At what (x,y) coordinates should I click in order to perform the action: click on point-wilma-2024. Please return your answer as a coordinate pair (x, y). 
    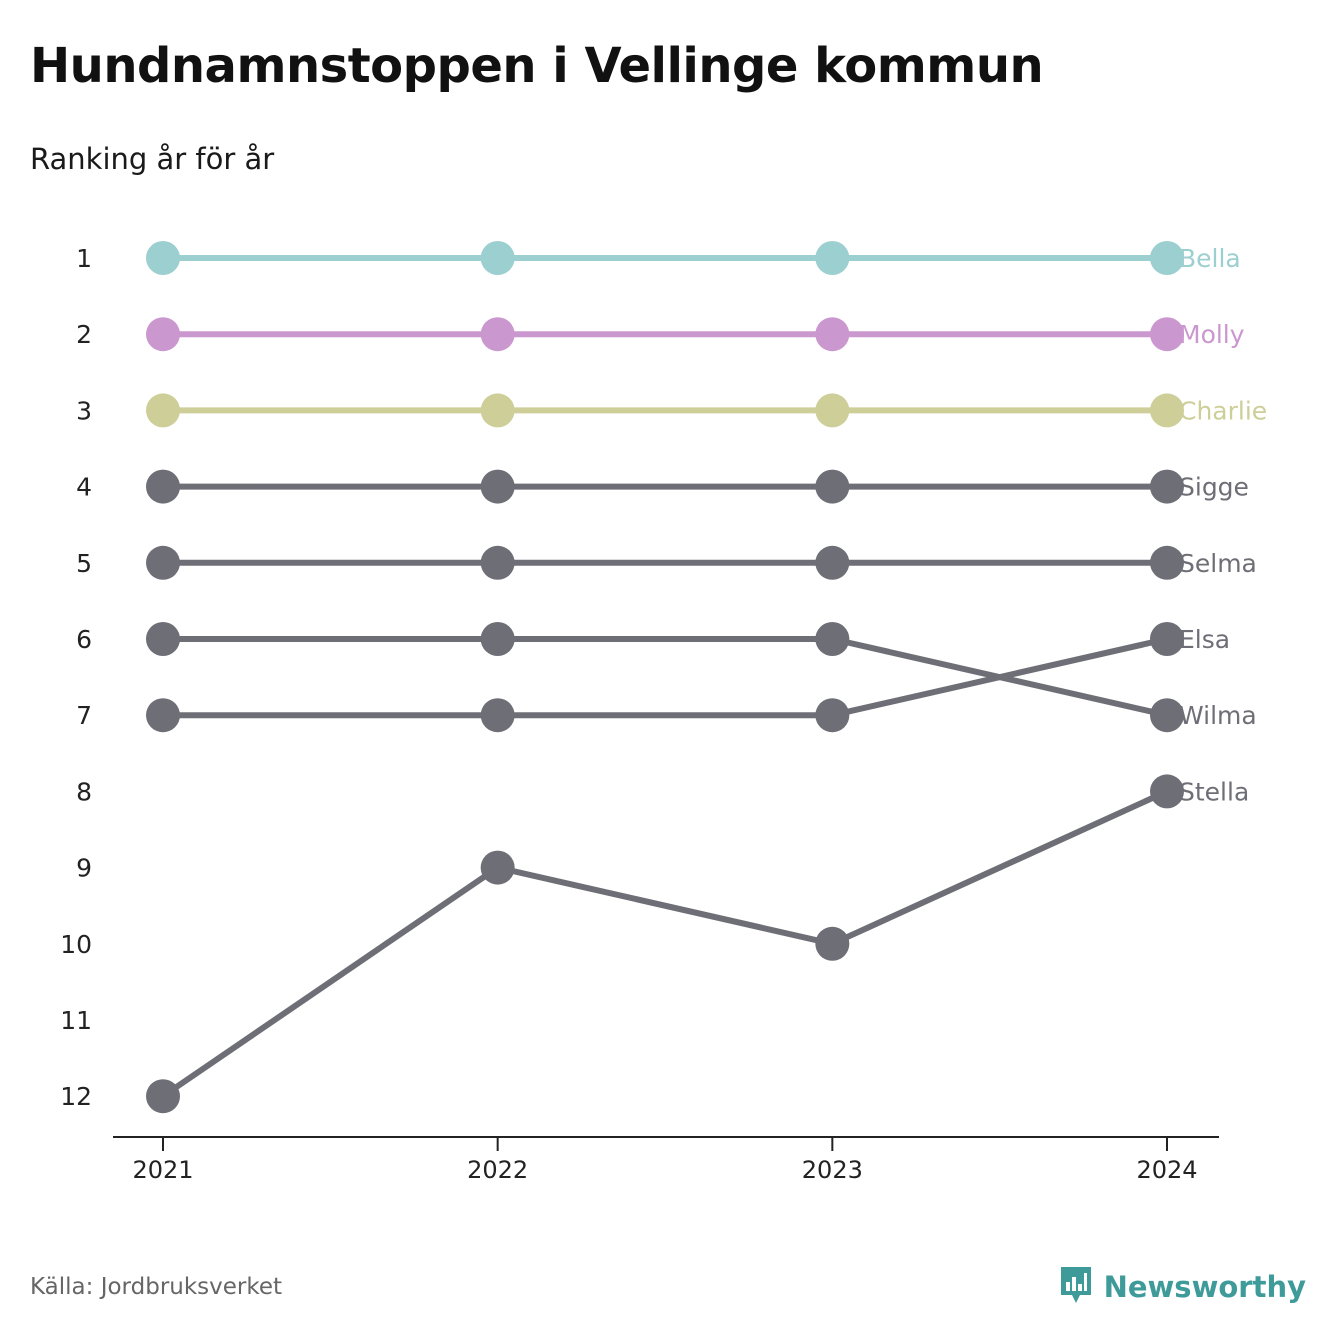
    Looking at the image, I should click on (1167, 715).